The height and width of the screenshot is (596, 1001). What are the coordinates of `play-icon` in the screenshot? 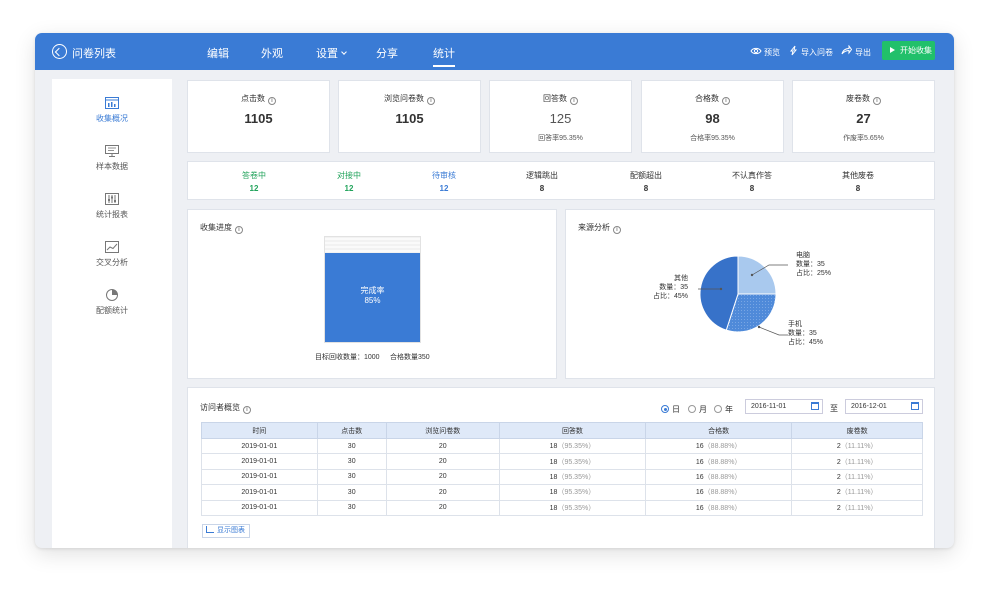 It's located at (892, 50).